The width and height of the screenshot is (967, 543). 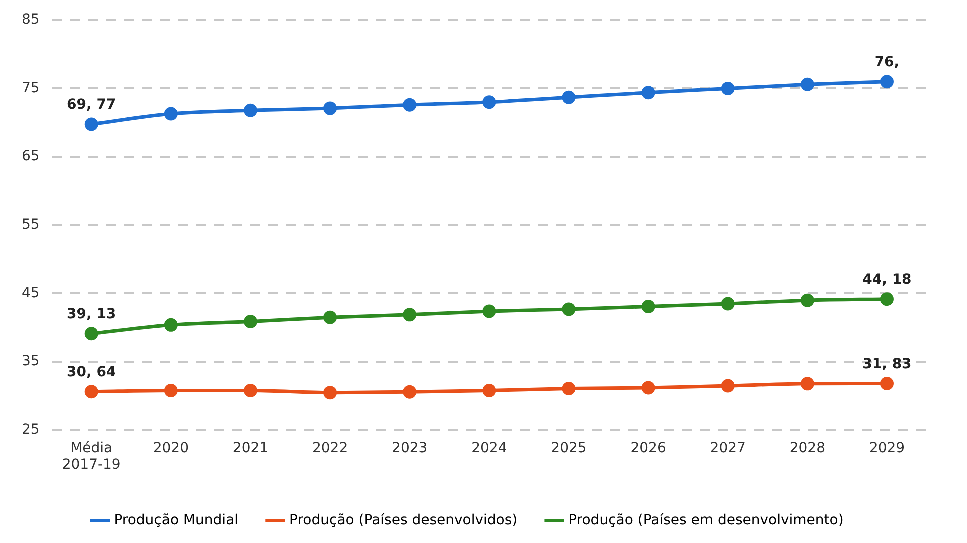 What do you see at coordinates (808, 448) in the screenshot?
I see `x-tick-label: 2028` at bounding box center [808, 448].